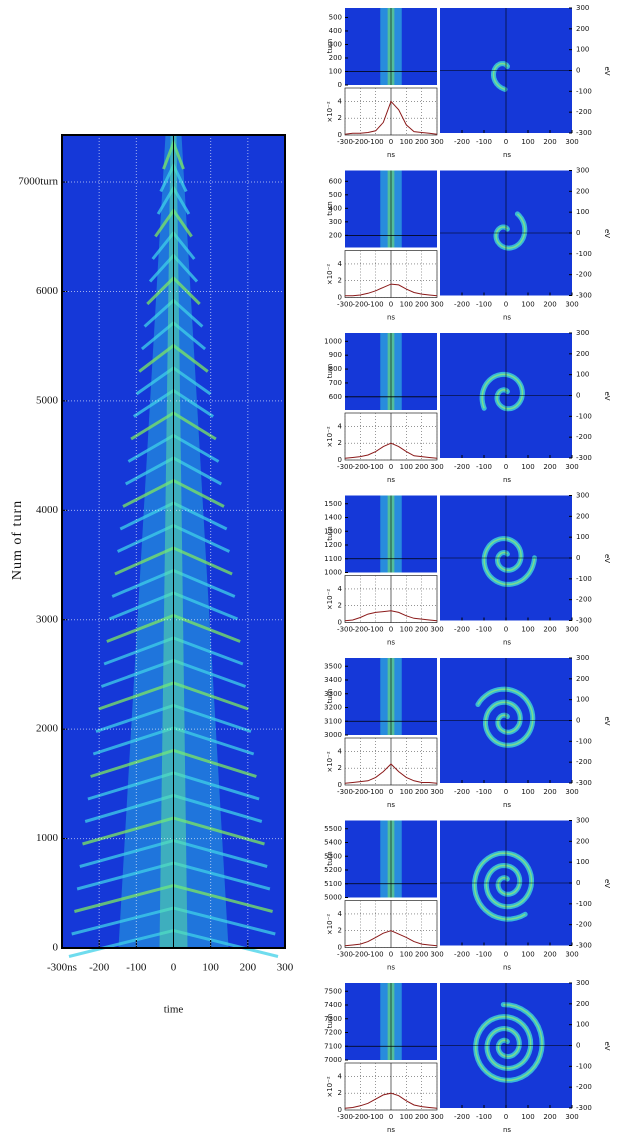 The width and height of the screenshot is (617, 1137). What do you see at coordinates (584, 946) in the screenshot?
I see `y-tick-label: -300` at bounding box center [584, 946].